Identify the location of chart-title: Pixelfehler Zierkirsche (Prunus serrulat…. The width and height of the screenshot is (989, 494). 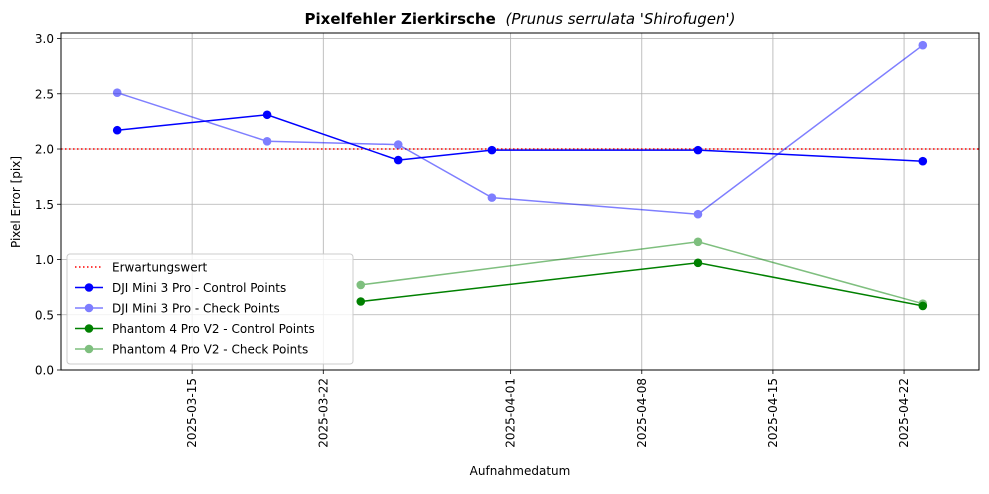
(520, 19).